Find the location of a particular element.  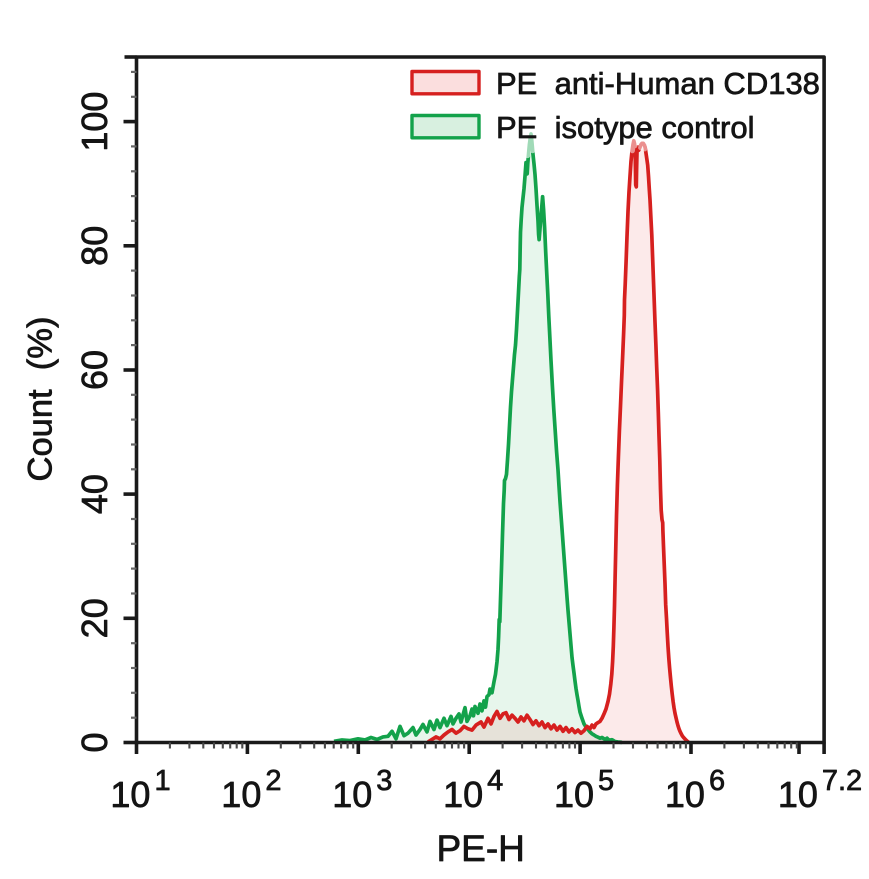

svg-text: 80 is located at coordinates (94, 246).